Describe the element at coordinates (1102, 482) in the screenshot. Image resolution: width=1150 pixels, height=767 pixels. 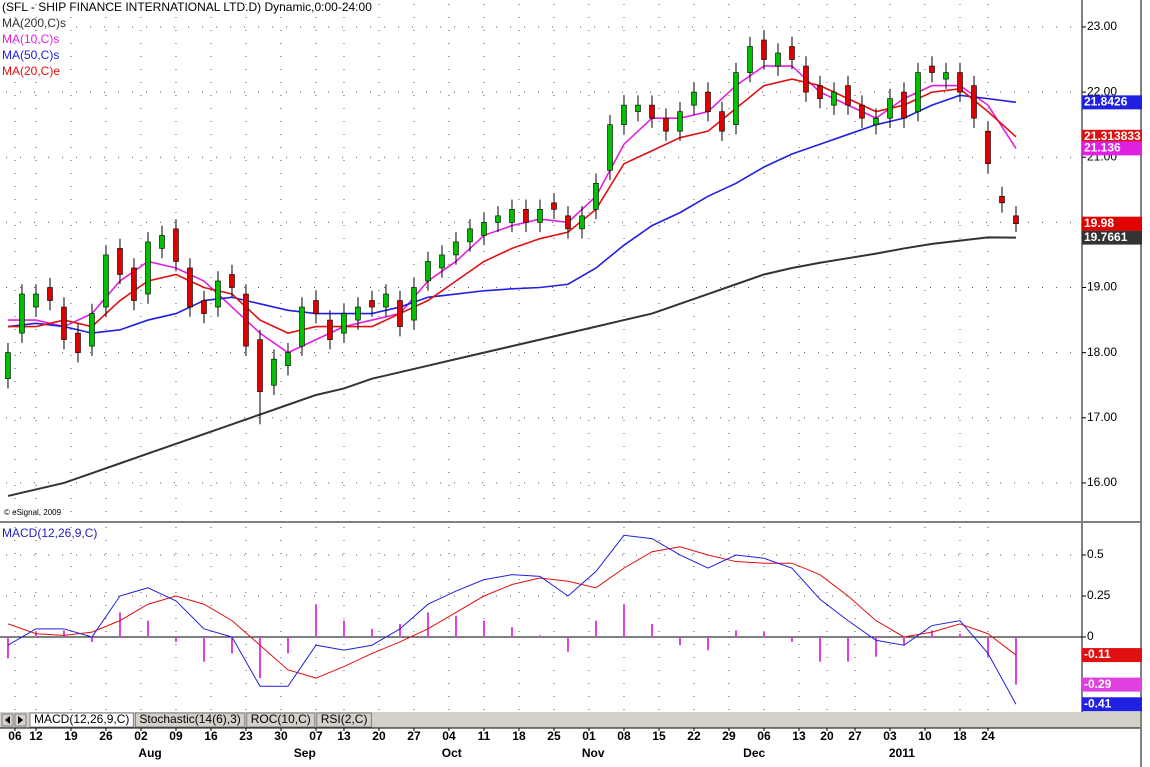
I see `y-tick-label: 16.00` at that location.